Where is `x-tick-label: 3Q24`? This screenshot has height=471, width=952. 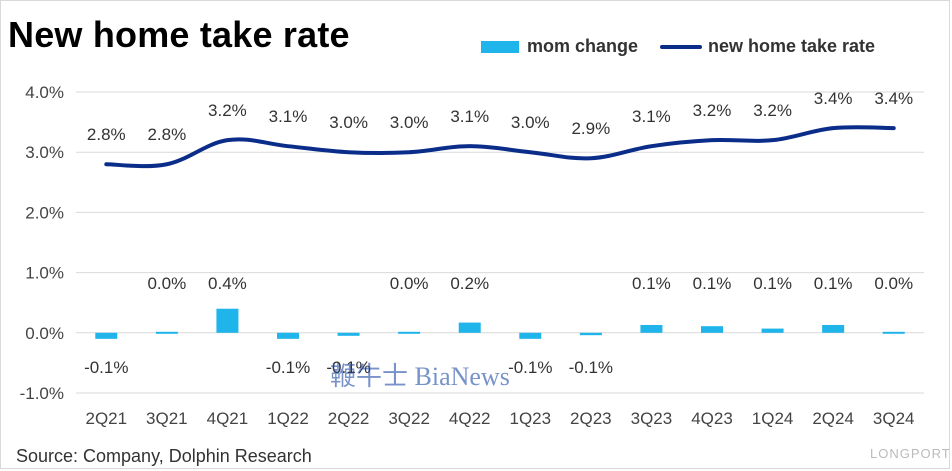
x-tick-label: 3Q24 is located at coordinates (894, 418).